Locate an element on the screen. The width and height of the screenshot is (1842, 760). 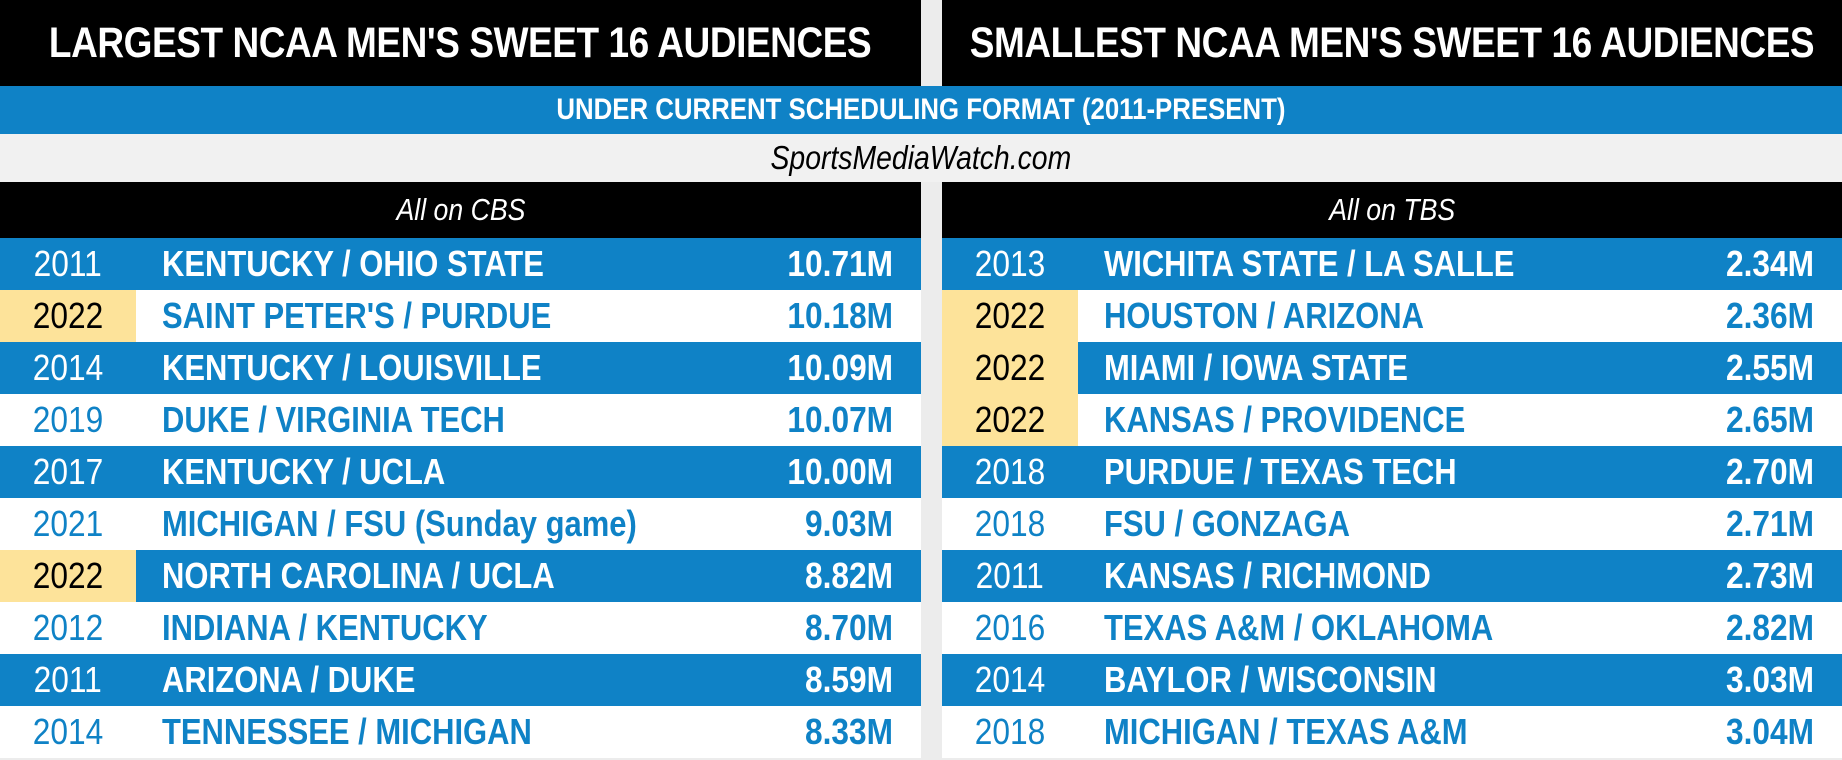
smallest-table-row: 2016 TEXAS A&M / OKLAHOMA 2.82M is located at coordinates (1392, 628).